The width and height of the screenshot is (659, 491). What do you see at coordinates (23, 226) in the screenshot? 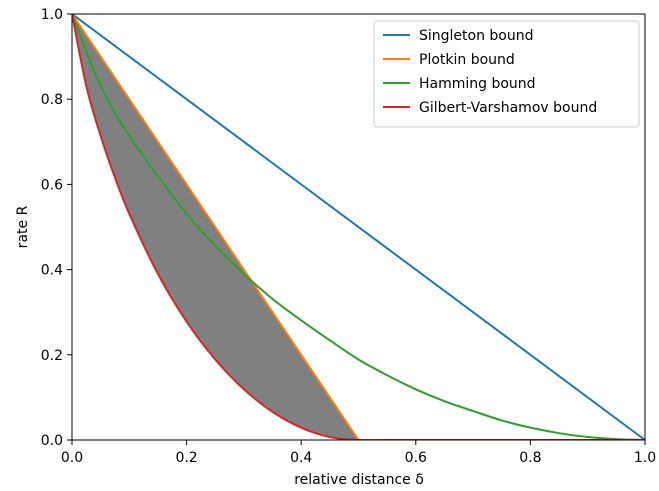
I see `y-axis-label: rate R` at bounding box center [23, 226].